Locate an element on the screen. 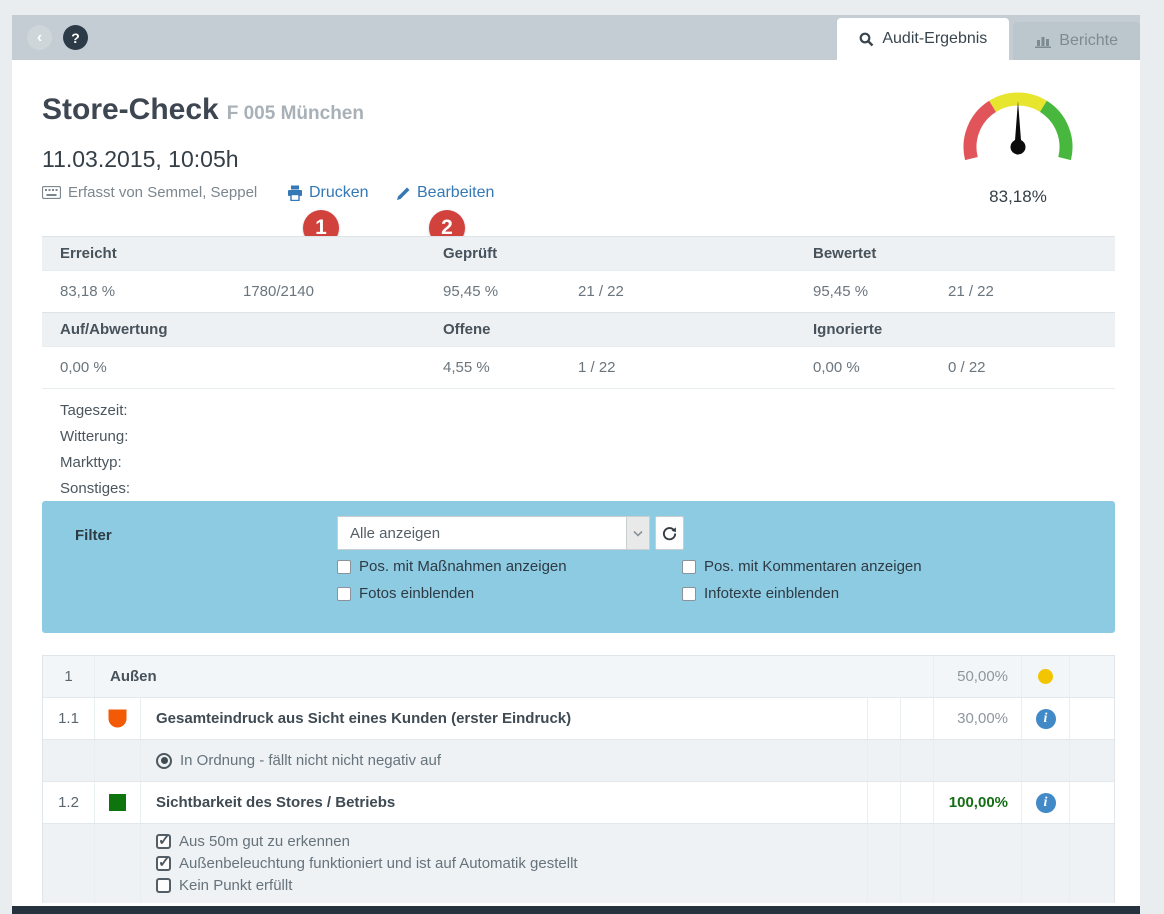 The width and height of the screenshot is (1164, 914). page-title: Store-Check F 005 München is located at coordinates (203, 110).